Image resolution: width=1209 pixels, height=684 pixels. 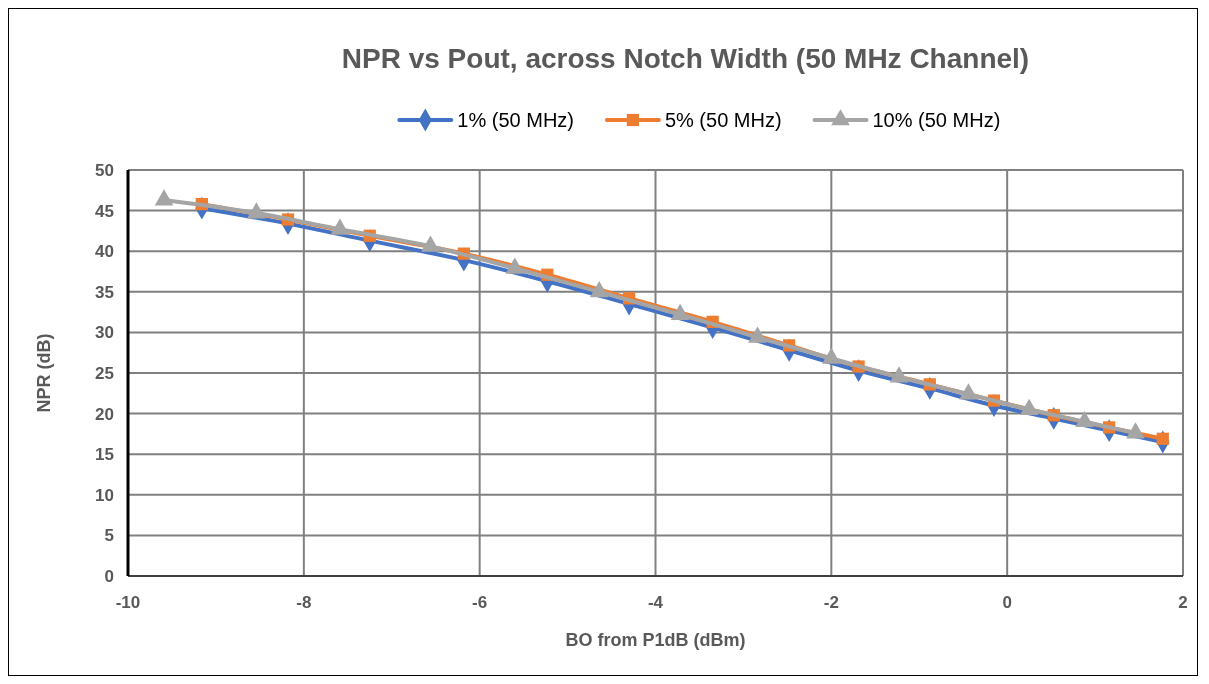 What do you see at coordinates (723, 120) in the screenshot?
I see `legend-label: 5% (50 MHz)` at bounding box center [723, 120].